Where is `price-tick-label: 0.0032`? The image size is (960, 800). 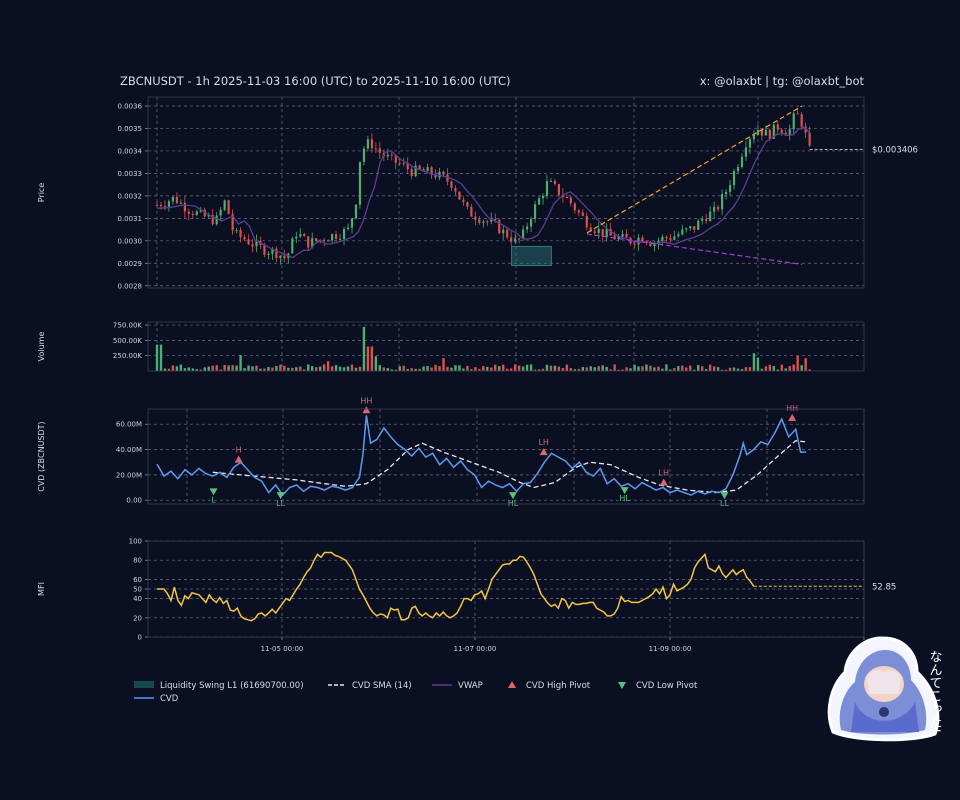 price-tick-label: 0.0032 is located at coordinates (130, 196).